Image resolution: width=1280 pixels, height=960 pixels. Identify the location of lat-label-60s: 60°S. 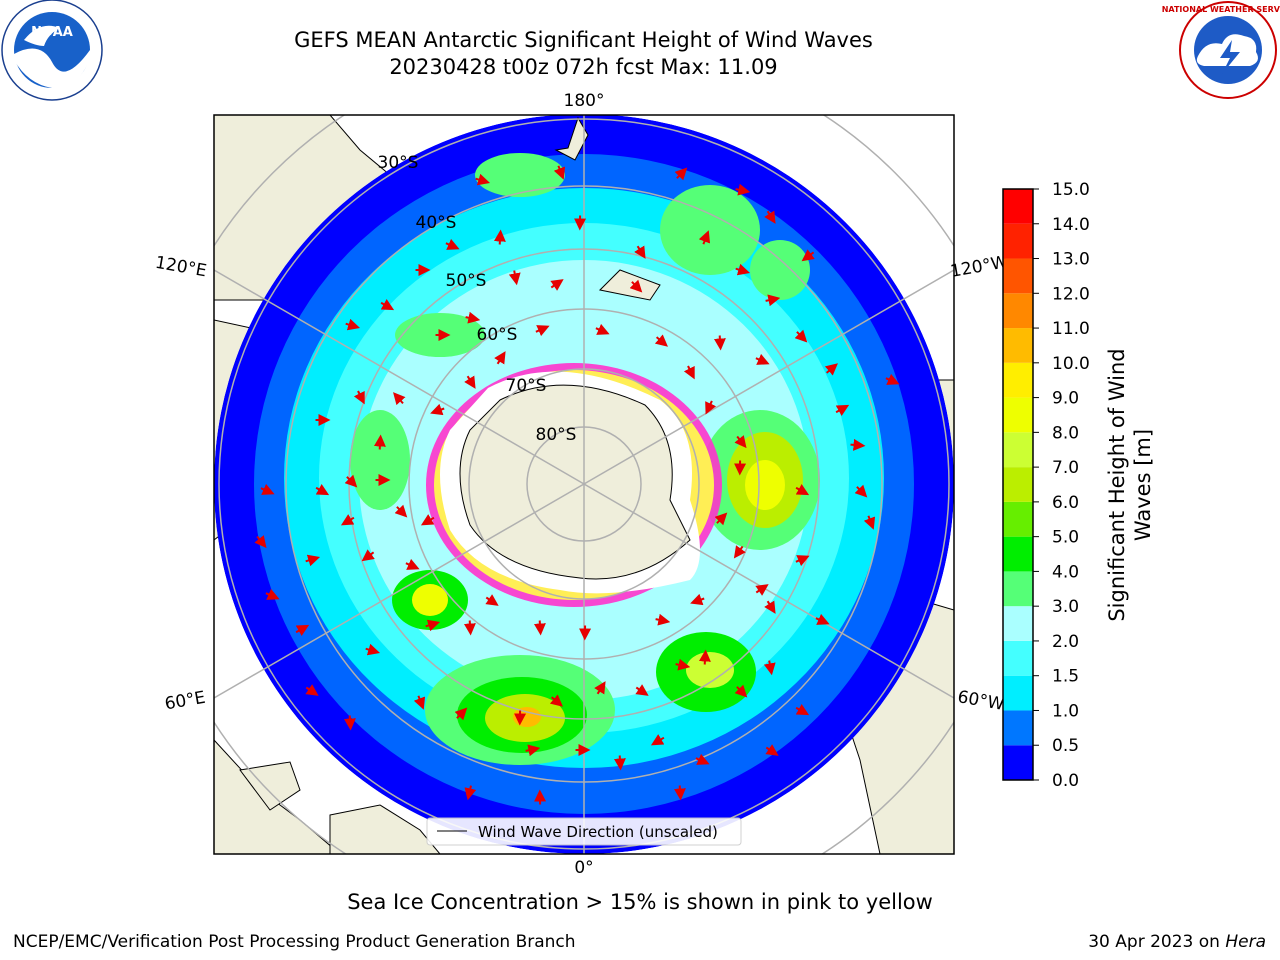
(497, 335).